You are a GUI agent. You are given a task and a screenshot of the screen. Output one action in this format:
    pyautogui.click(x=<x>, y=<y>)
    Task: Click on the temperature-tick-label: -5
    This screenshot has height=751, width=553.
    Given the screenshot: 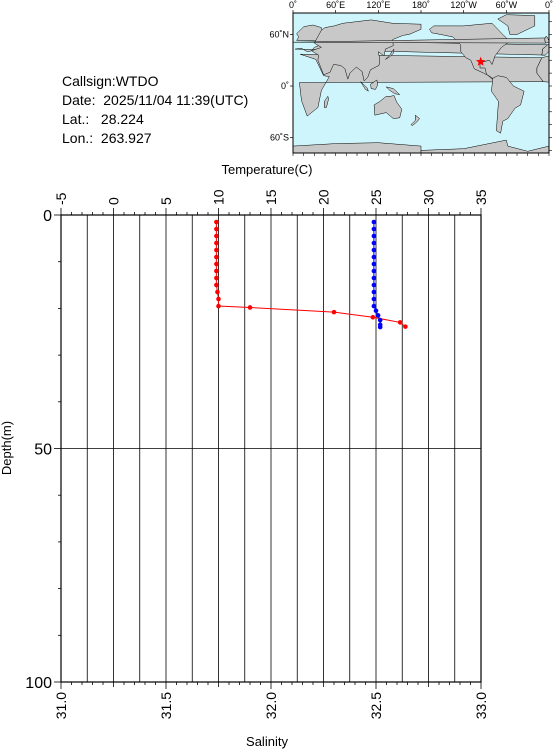 What is the action you would take?
    pyautogui.click(x=61, y=198)
    